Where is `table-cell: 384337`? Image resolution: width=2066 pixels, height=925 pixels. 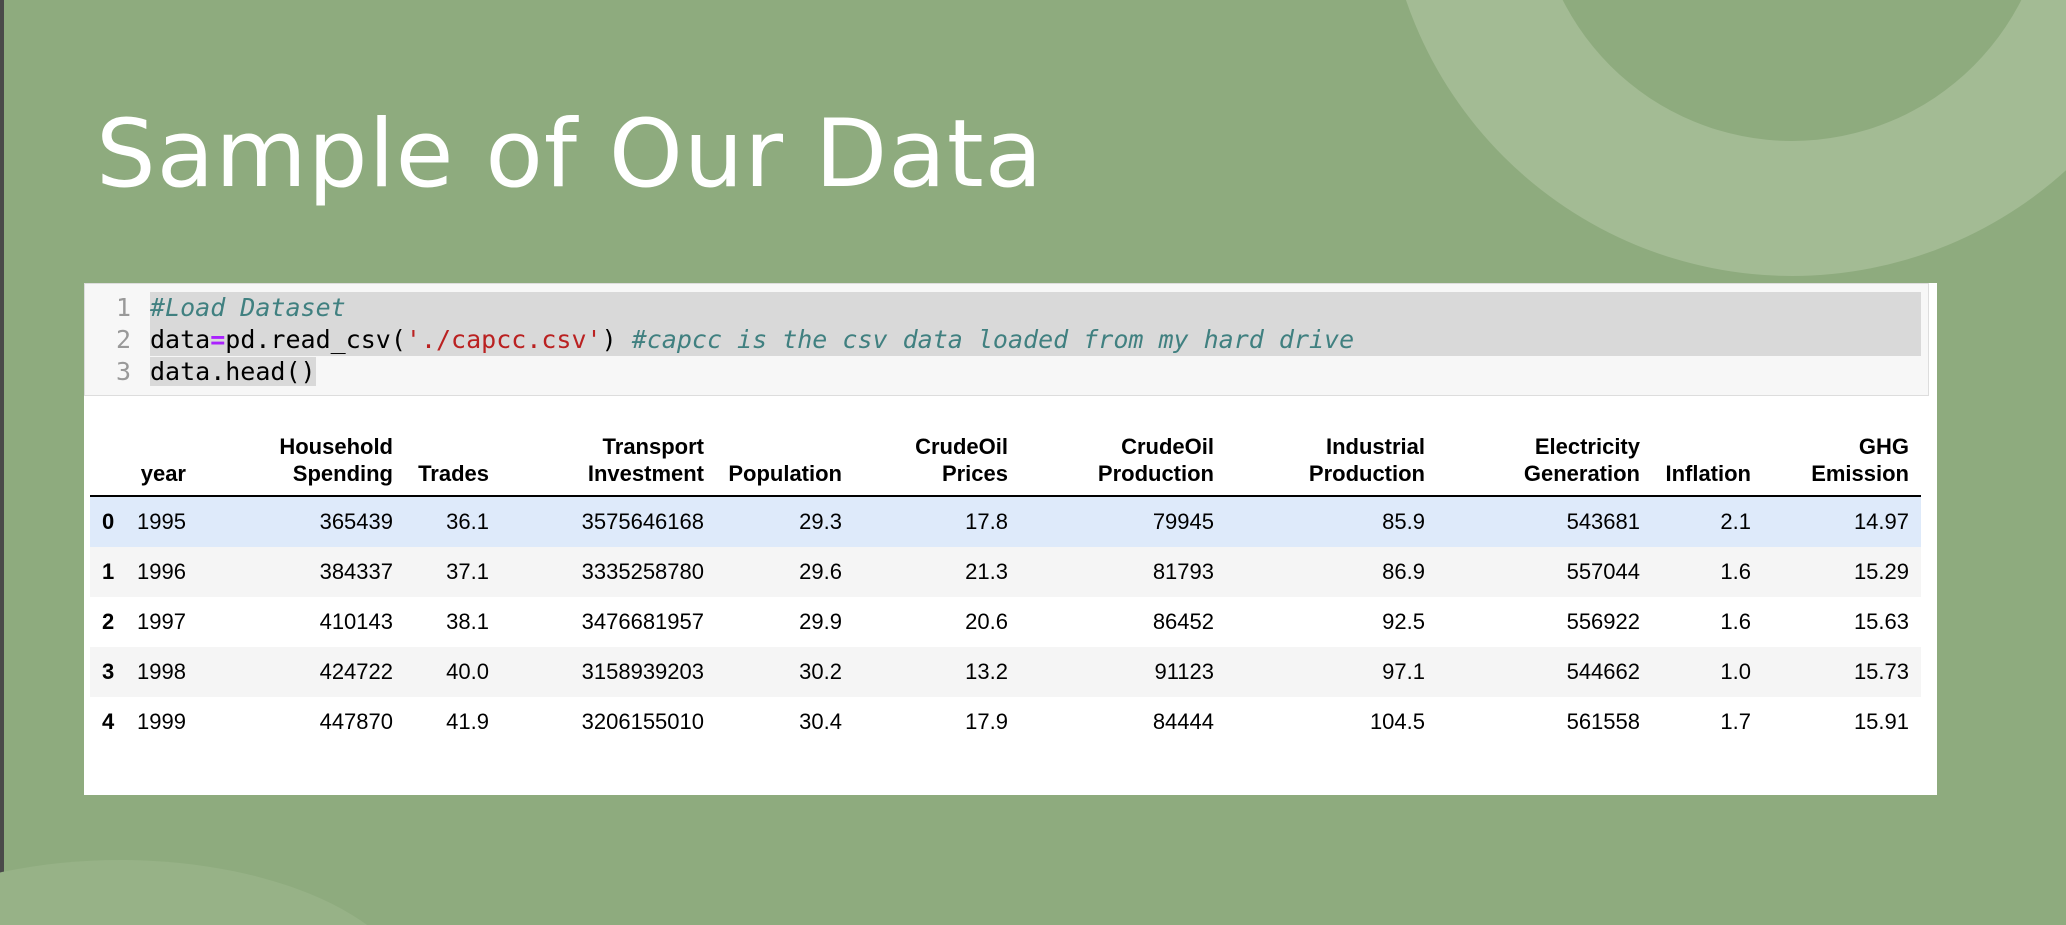 table-cell: 384337 is located at coordinates (356, 571).